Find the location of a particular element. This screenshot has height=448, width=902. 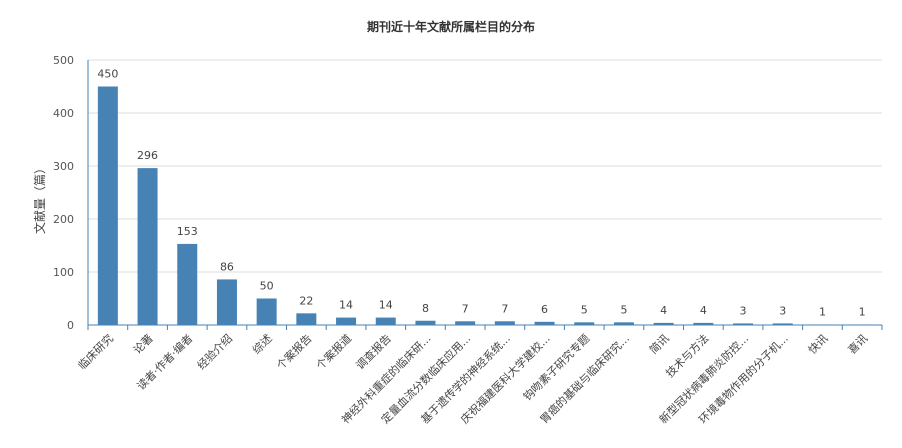

y-tick-label: 400 is located at coordinates (63, 113).